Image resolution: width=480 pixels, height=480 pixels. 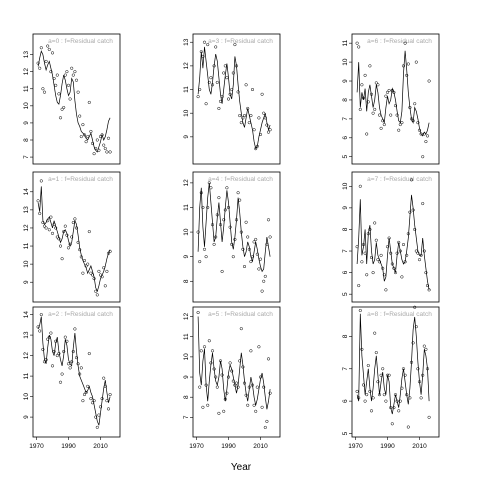 I want to click on y-tick-label: 5, so click(x=345, y=433).